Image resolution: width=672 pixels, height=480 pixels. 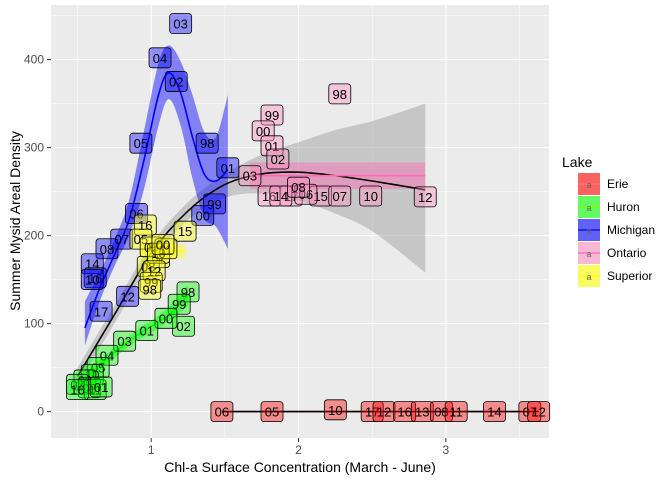 I want to click on point-erie: 14, so click(x=494, y=411).